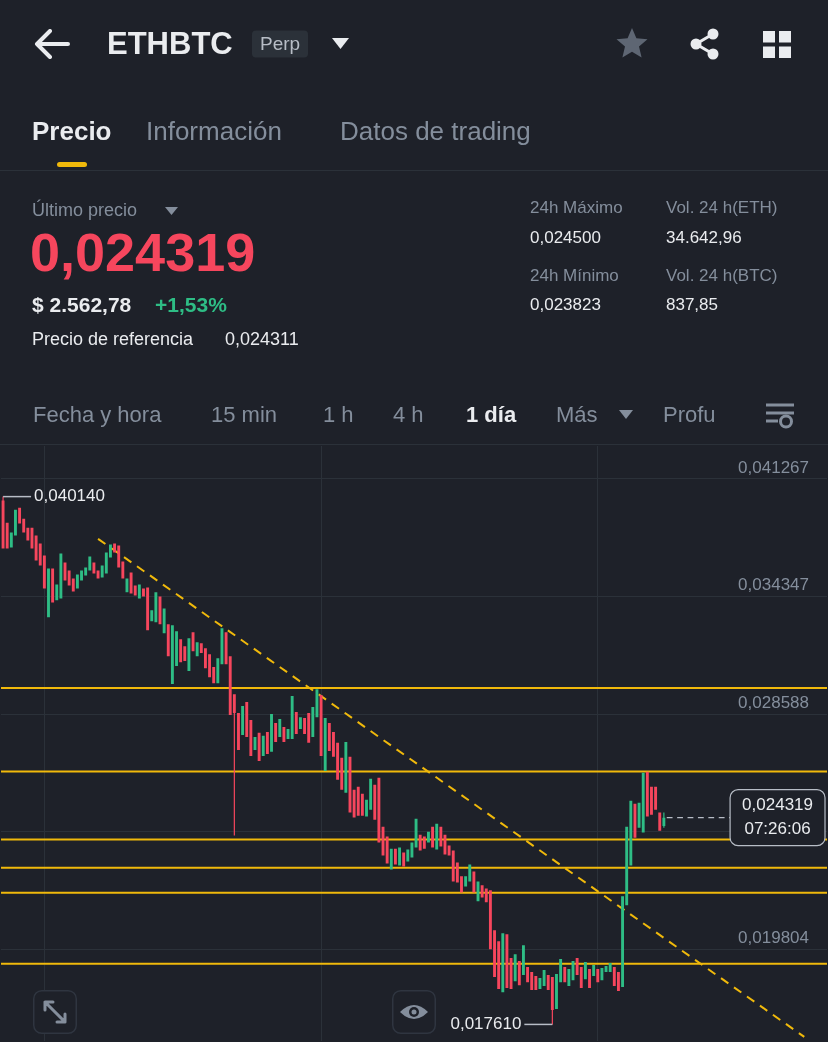 Image resolution: width=828 pixels, height=1042 pixels. I want to click on text: 837,85, so click(692, 304).